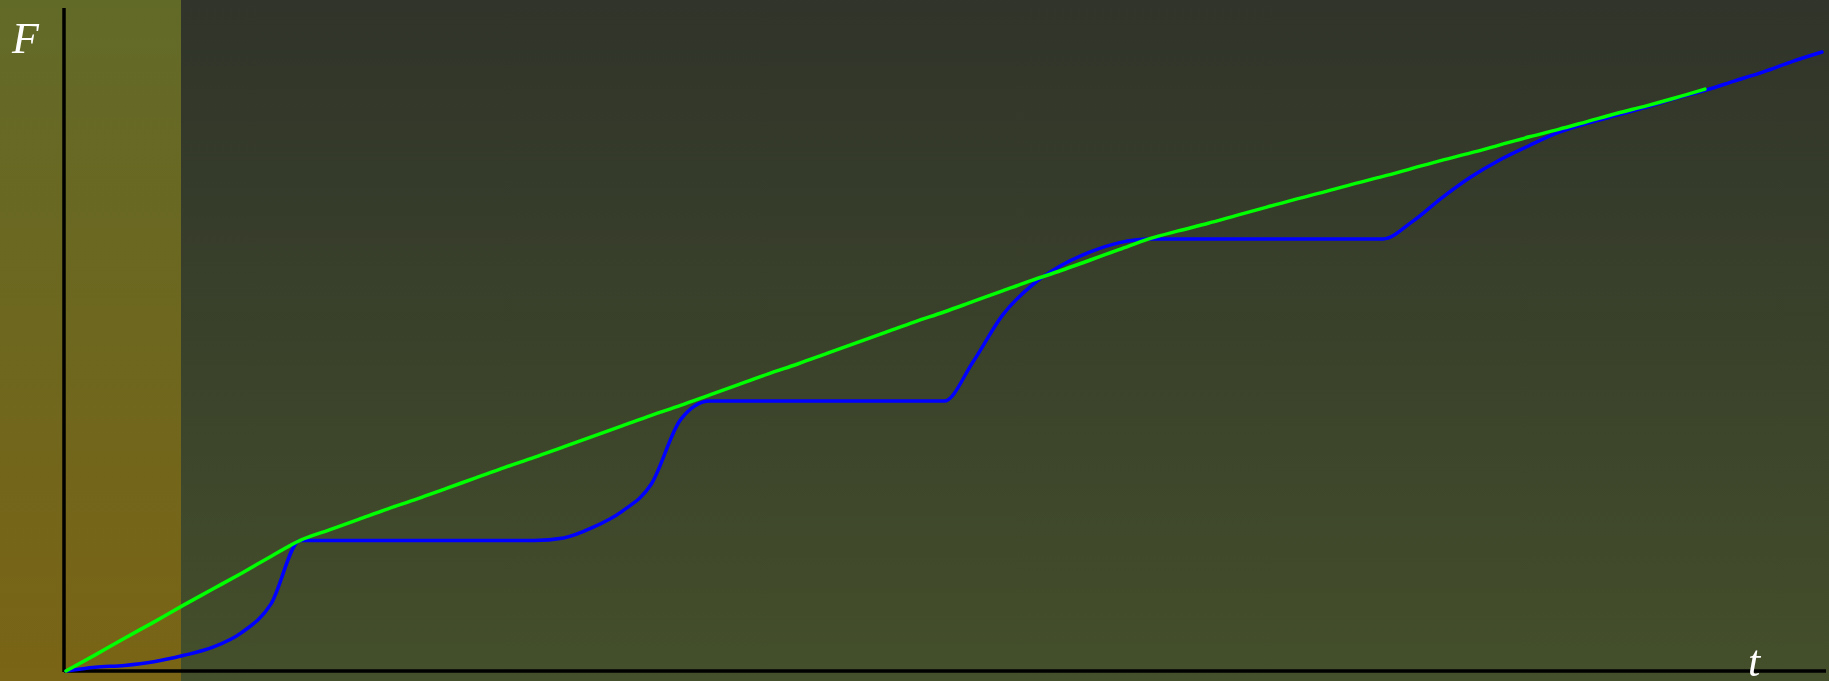  What do you see at coordinates (25, 38) in the screenshot?
I see `y-axis-title: F` at bounding box center [25, 38].